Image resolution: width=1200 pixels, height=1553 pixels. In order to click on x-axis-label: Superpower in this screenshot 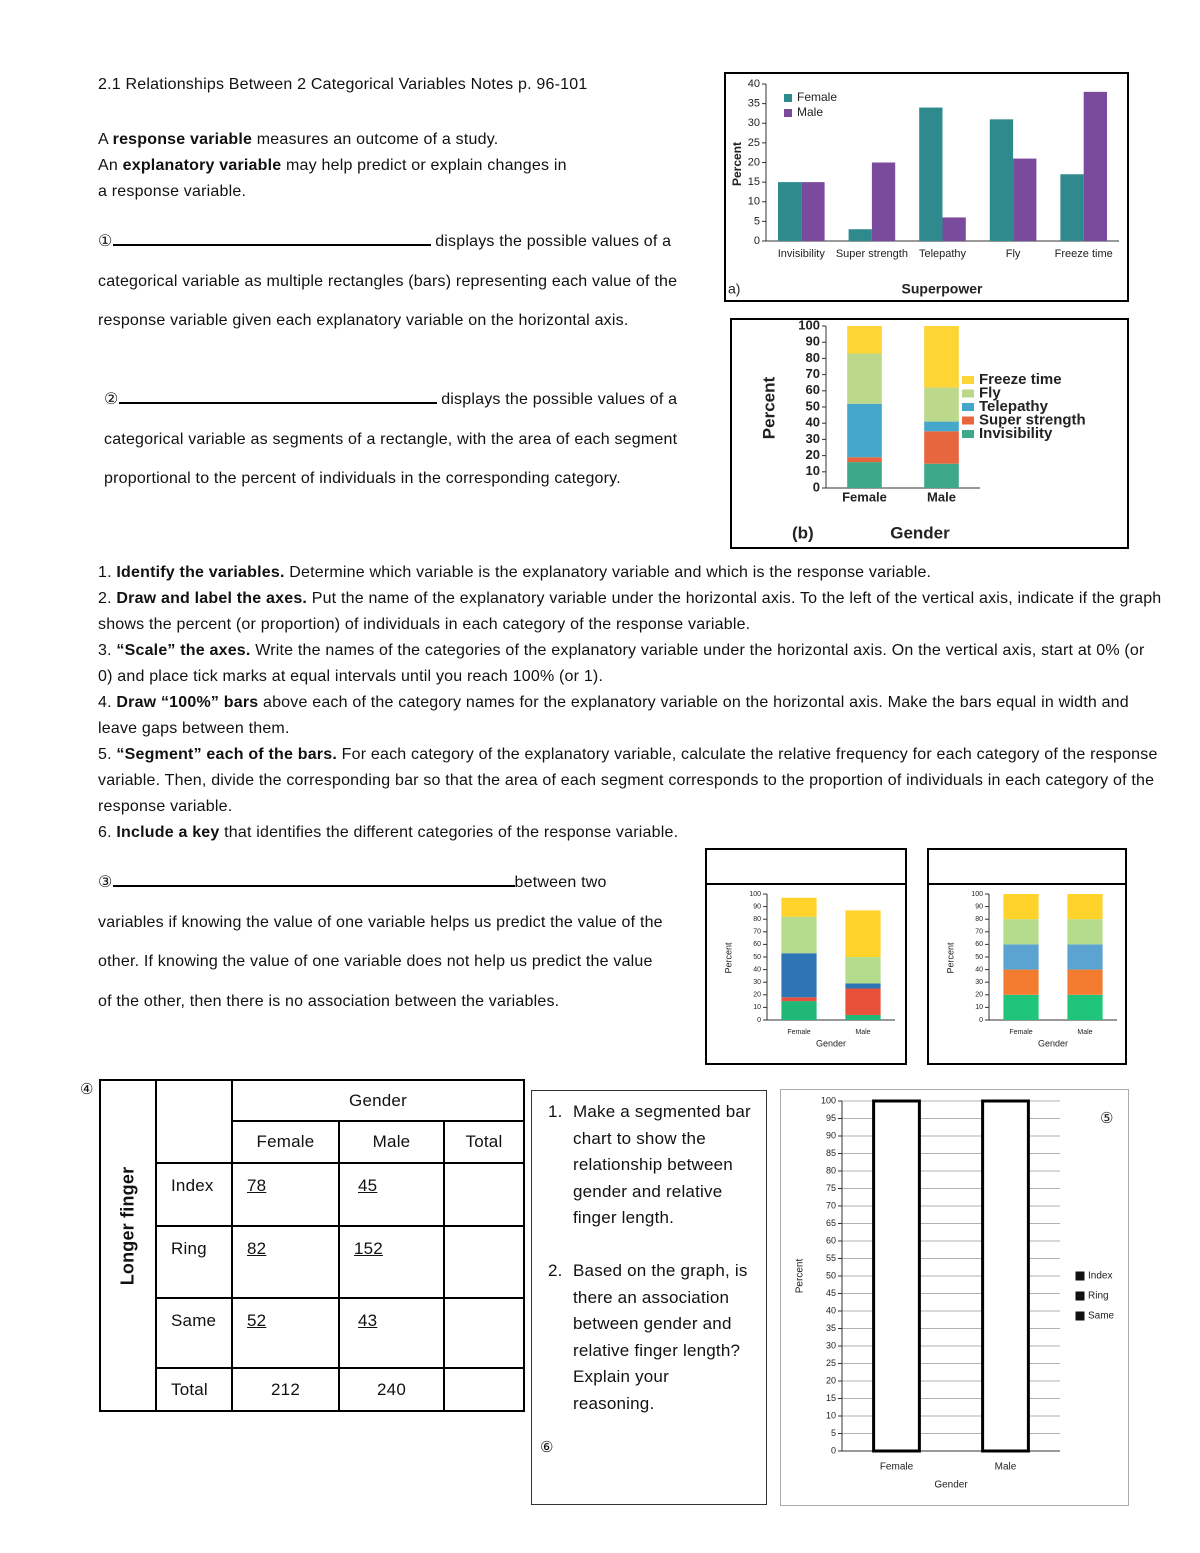, I will do `click(942, 289)`.